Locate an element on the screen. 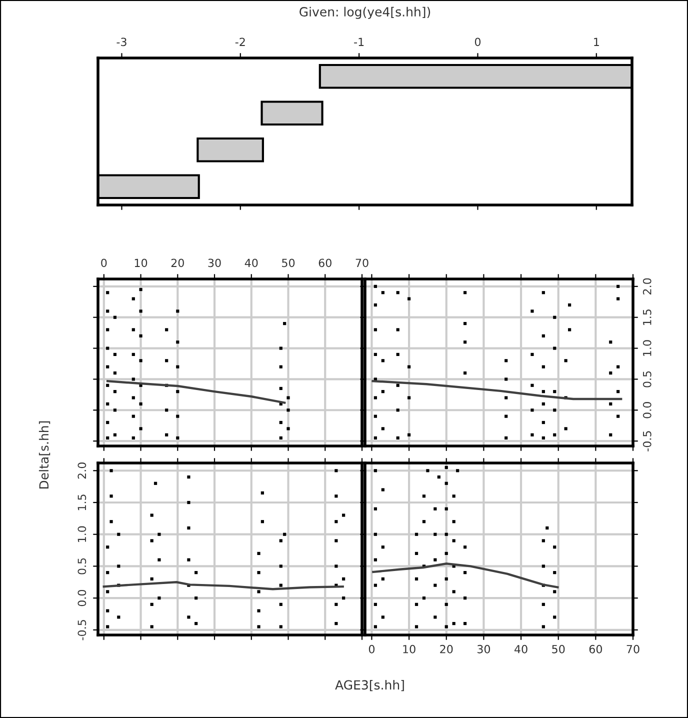 Image resolution: width=688 pixels, height=718 pixels. y-tick-label: 0.5 is located at coordinates (82, 566).